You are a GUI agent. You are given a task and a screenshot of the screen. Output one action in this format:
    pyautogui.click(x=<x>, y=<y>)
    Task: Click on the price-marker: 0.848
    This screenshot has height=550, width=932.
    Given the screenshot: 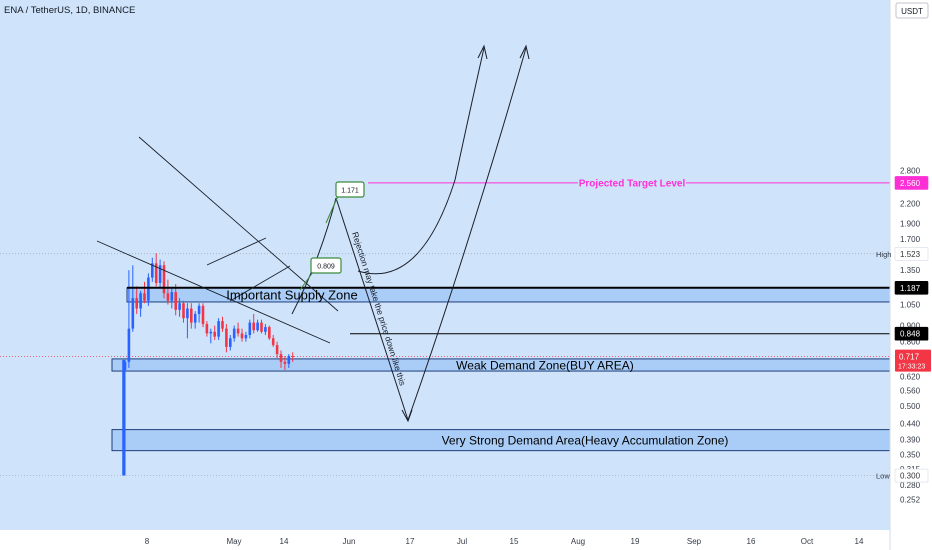 What is the action you would take?
    pyautogui.click(x=911, y=333)
    